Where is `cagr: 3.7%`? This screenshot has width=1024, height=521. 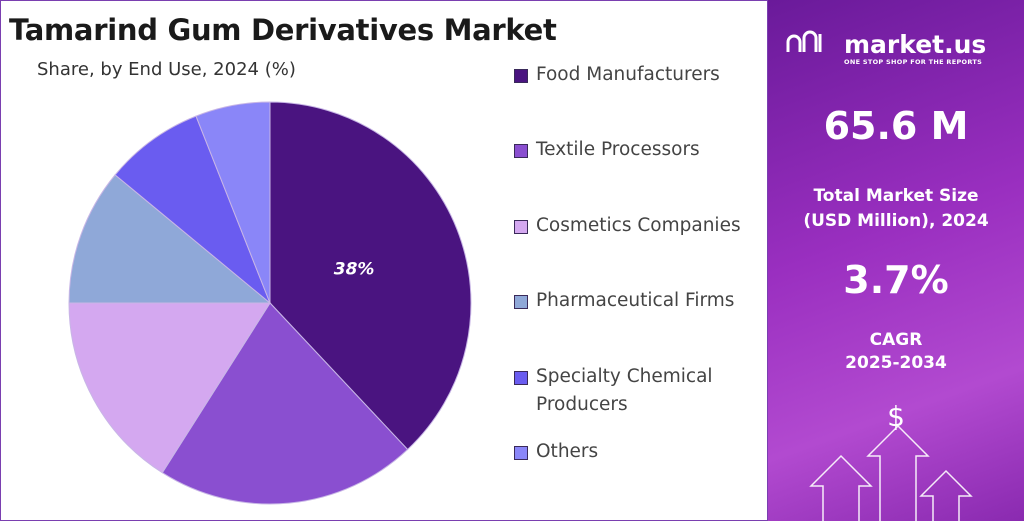 cagr: 3.7% is located at coordinates (896, 280).